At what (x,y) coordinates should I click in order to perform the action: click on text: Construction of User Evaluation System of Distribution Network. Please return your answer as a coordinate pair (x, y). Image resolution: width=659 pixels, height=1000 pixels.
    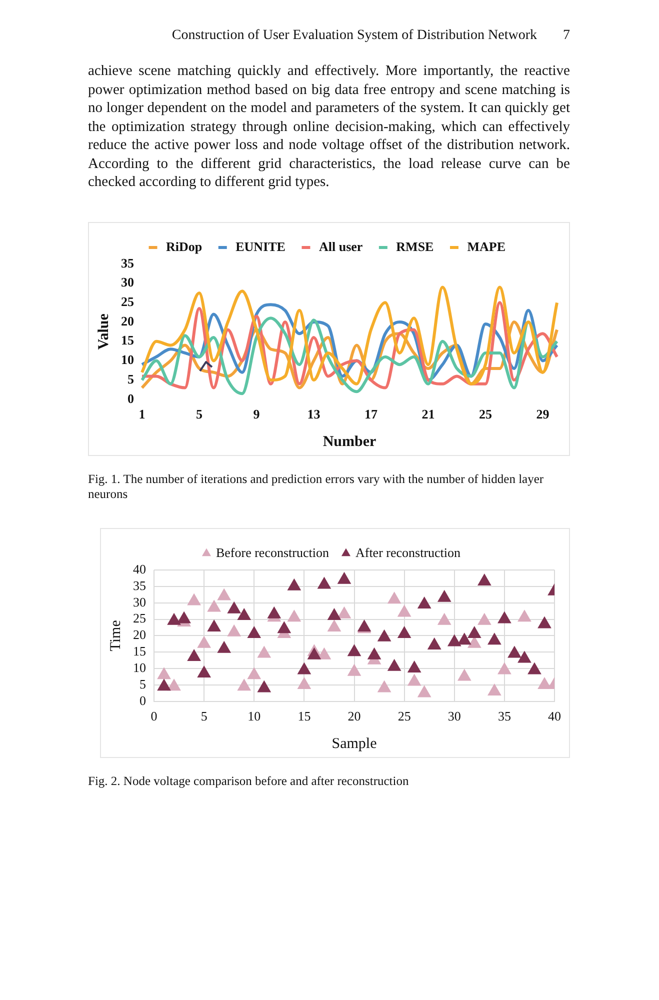
    Looking at the image, I should click on (354, 36).